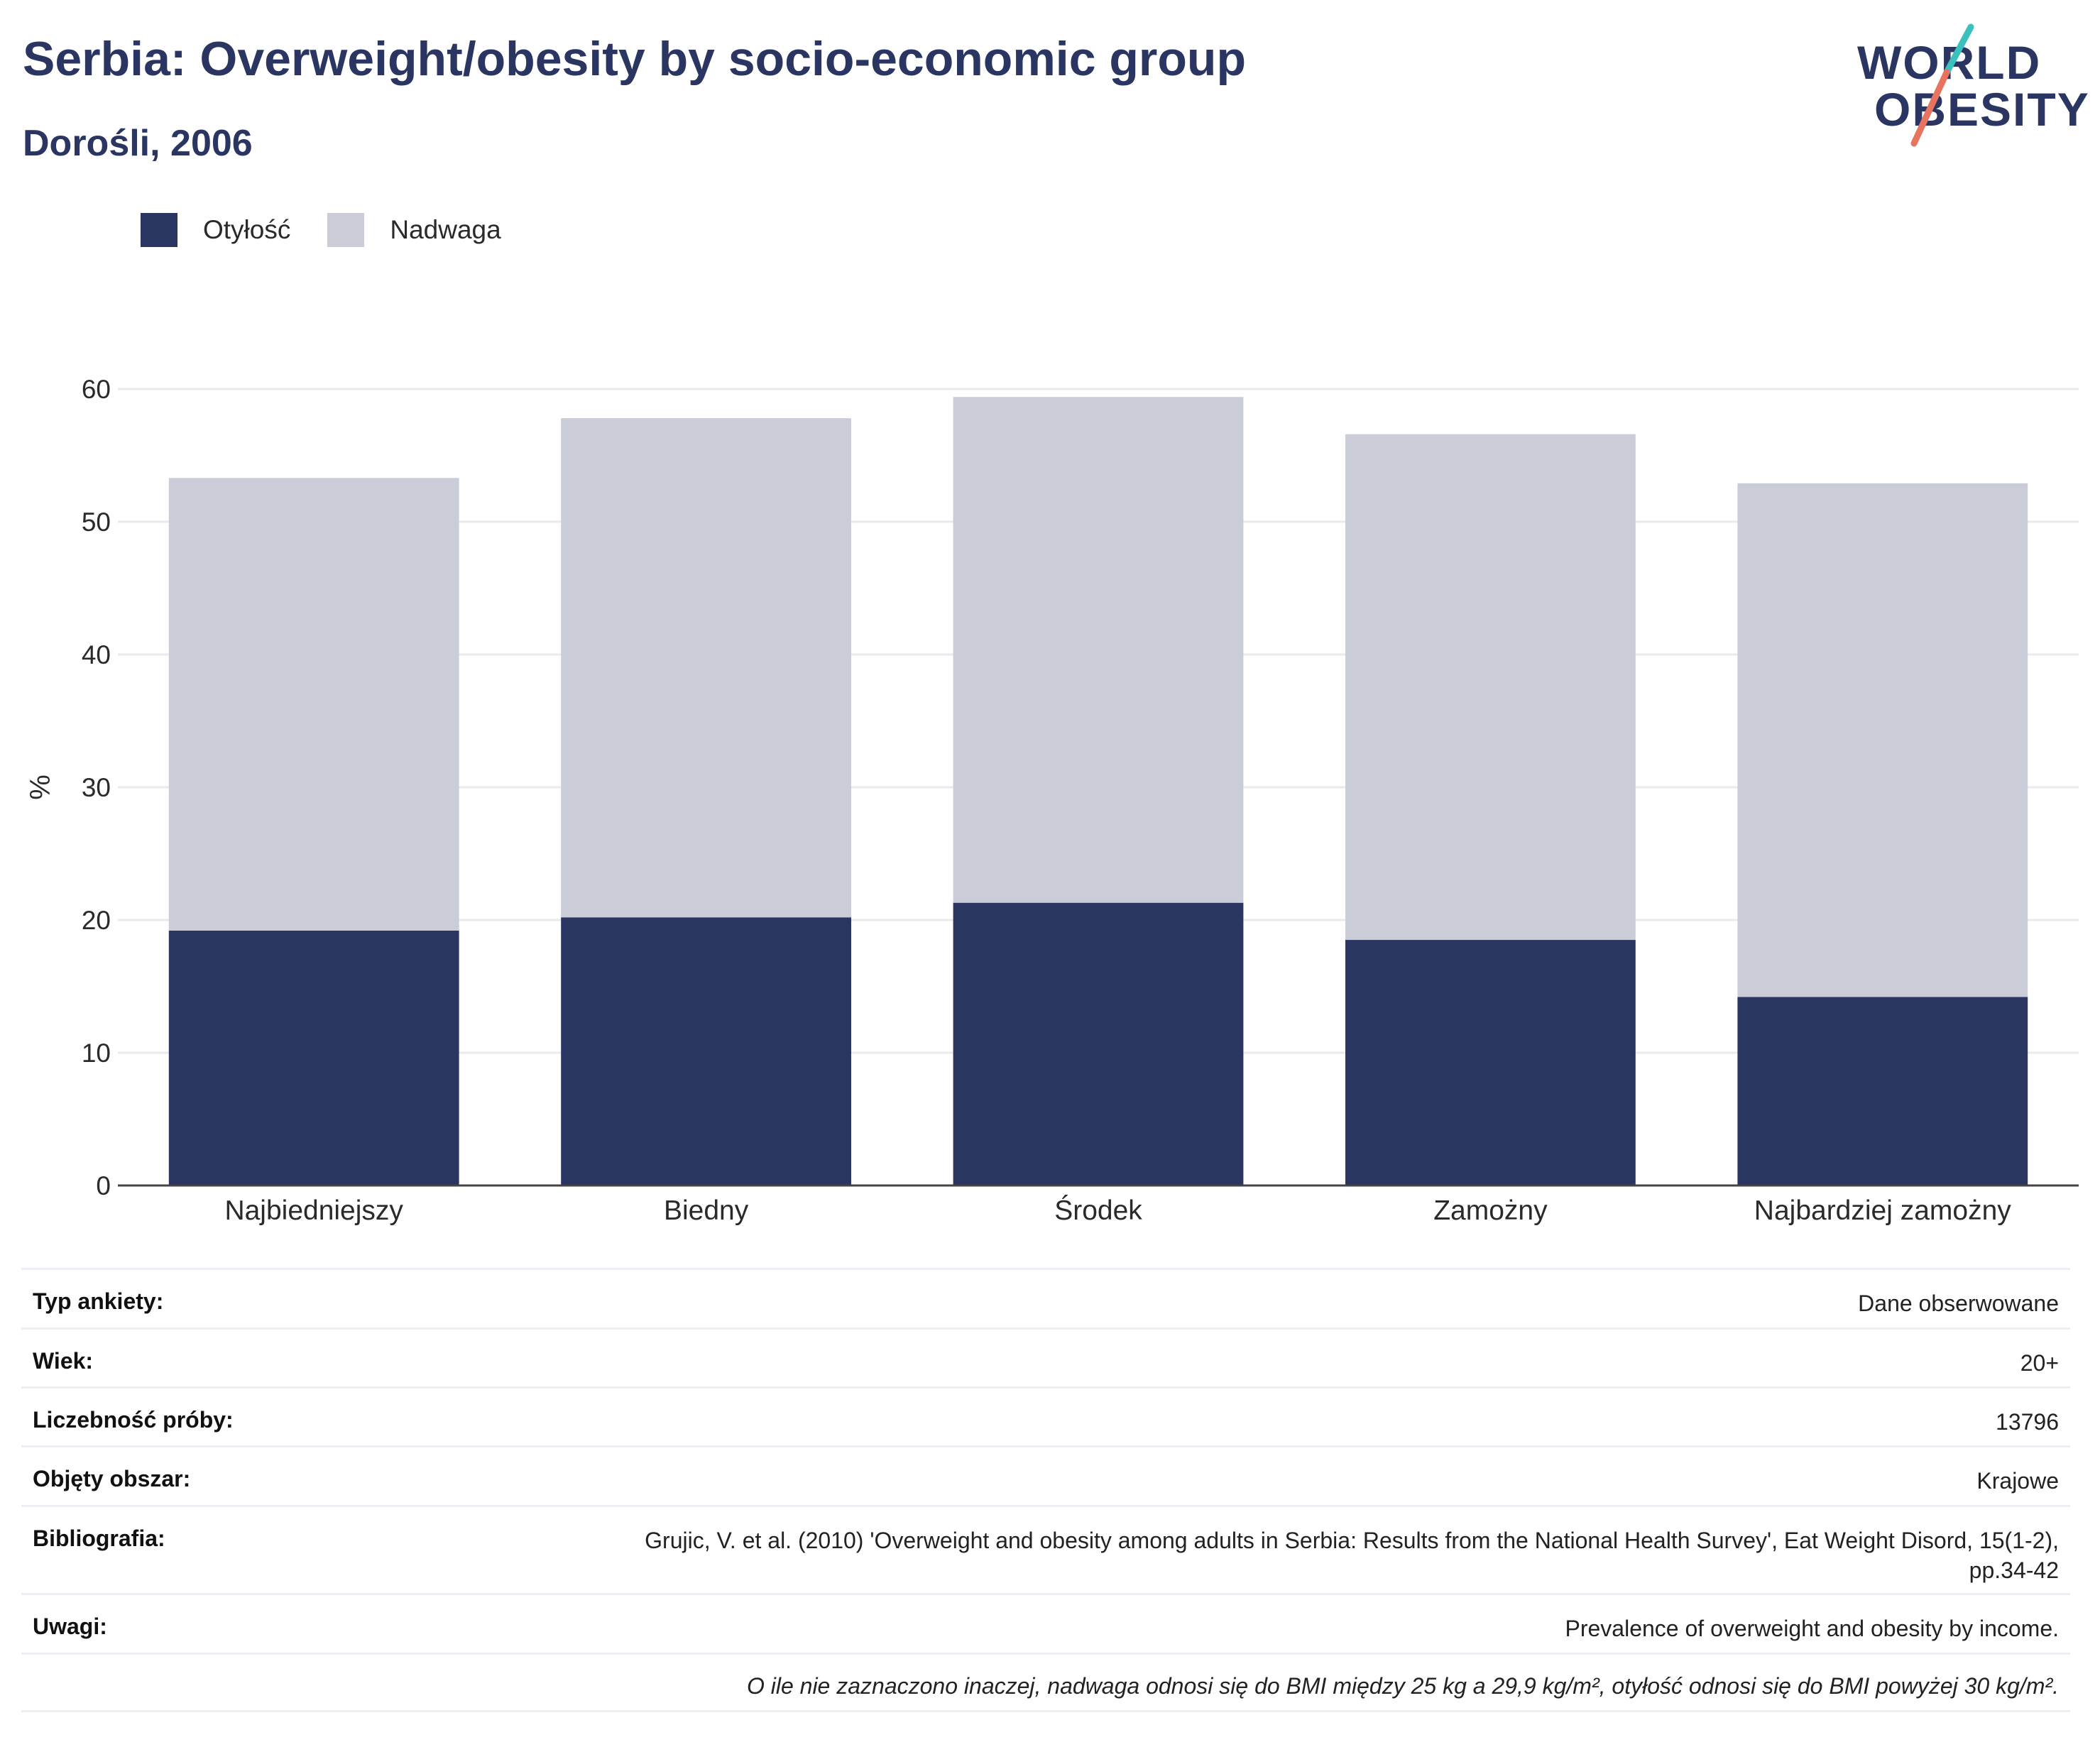 The width and height of the screenshot is (2100, 1747). What do you see at coordinates (1490, 1210) in the screenshot?
I see `x-tick-label: Zamożny` at bounding box center [1490, 1210].